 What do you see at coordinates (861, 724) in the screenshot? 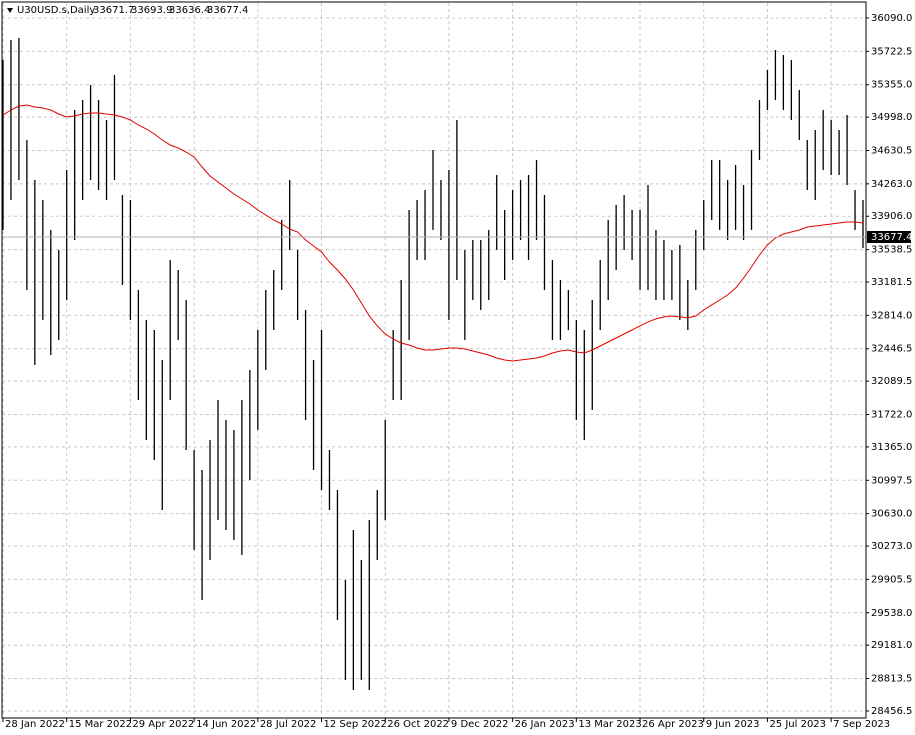
I see `x-tick-label: 7 Sep 2023` at bounding box center [861, 724].